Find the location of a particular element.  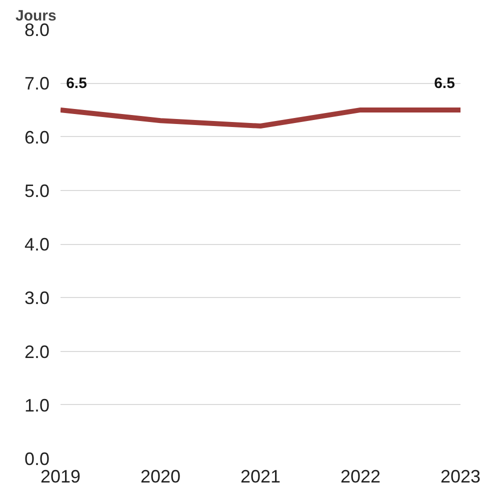

x-tick-label: 2019 is located at coordinates (60, 476).